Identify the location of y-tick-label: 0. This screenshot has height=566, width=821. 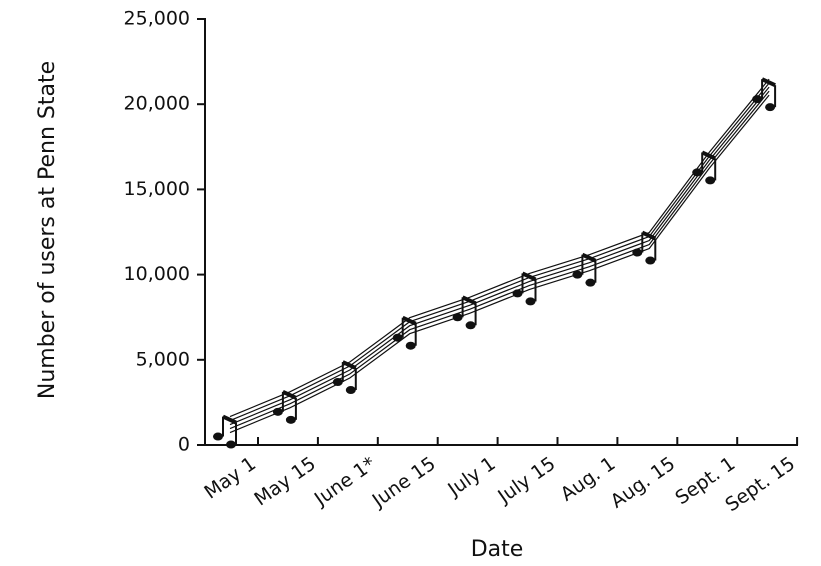
(184, 445).